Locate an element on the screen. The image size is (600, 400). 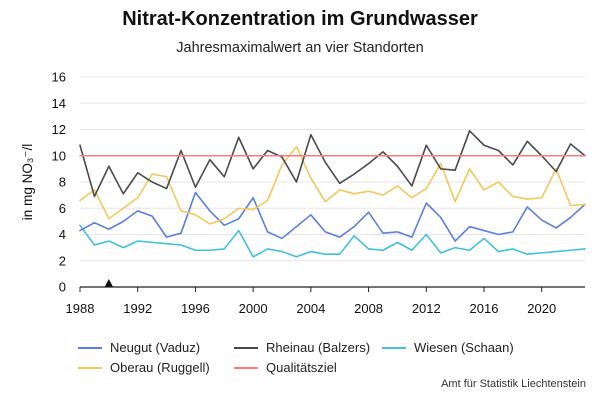
x-tick-label-1992: 1992 is located at coordinates (137, 308).